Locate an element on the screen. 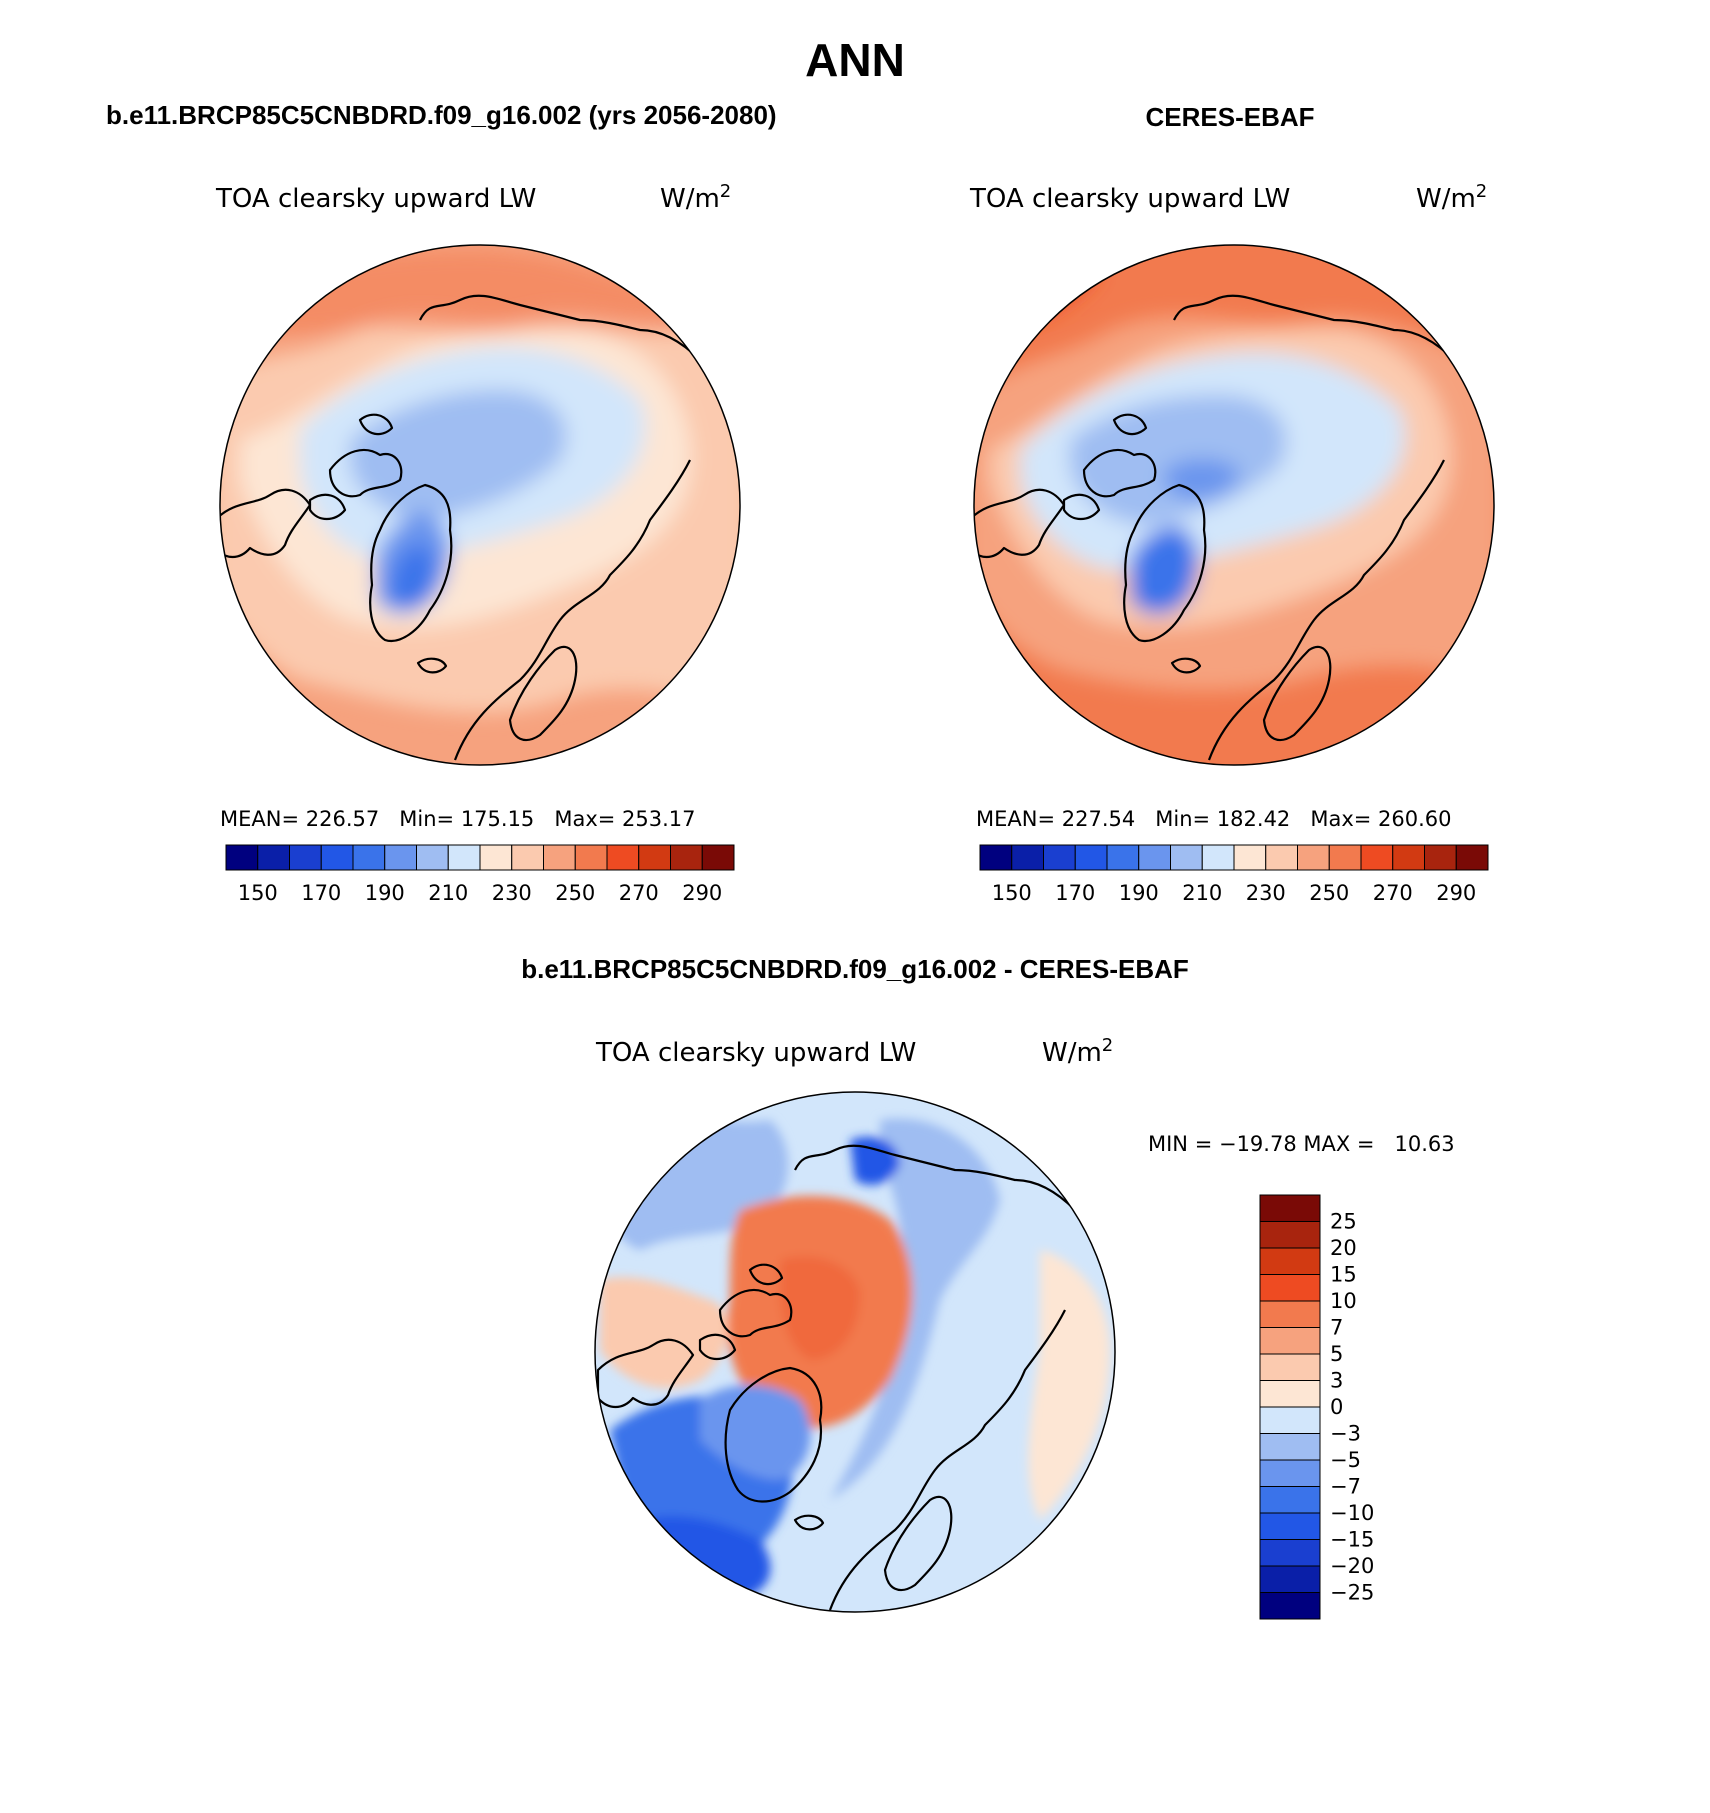 This screenshot has height=1813, width=1710. left-north-america-coast is located at coordinates (266, 523).